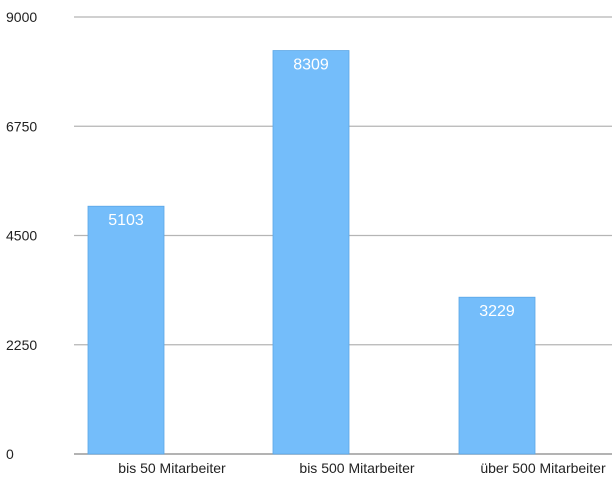 This screenshot has width=612, height=478. What do you see at coordinates (21, 126) in the screenshot?
I see `y-tick-label: 6750` at bounding box center [21, 126].